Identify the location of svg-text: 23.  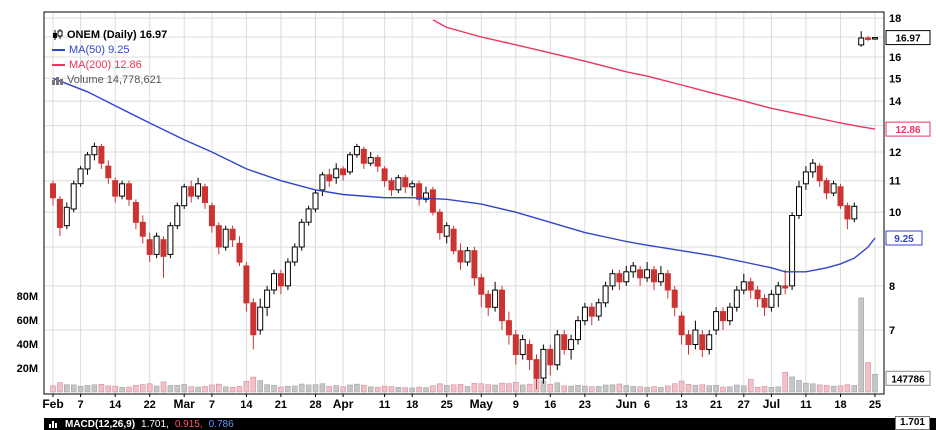
(585, 405).